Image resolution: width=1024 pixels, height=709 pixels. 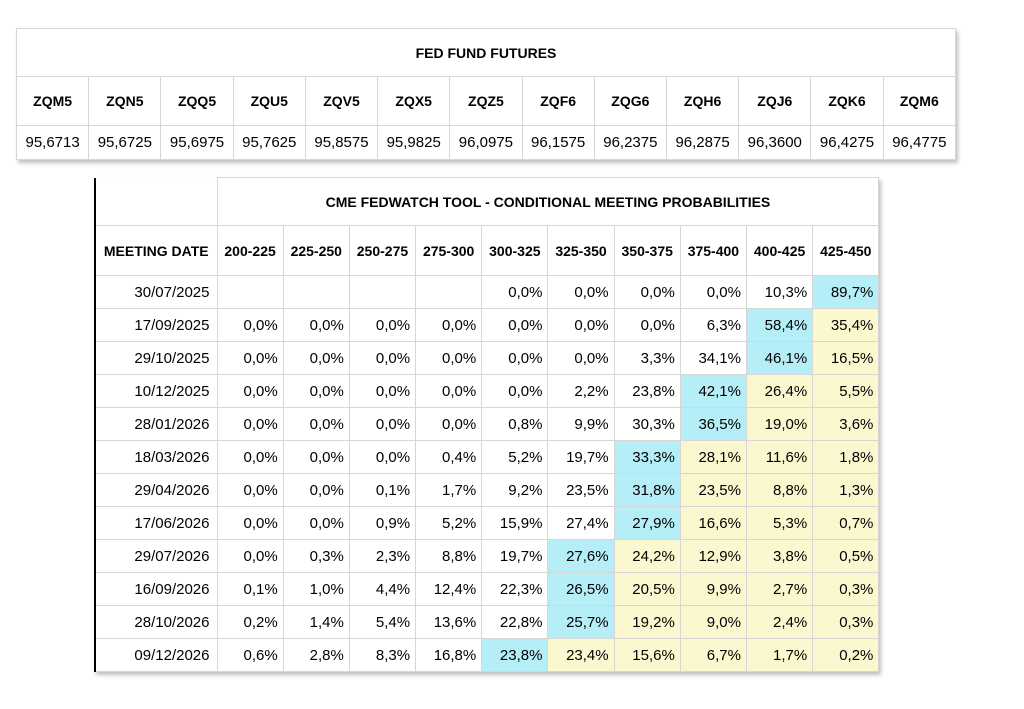 I want to click on probability-cell: 4,4%, so click(x=382, y=589).